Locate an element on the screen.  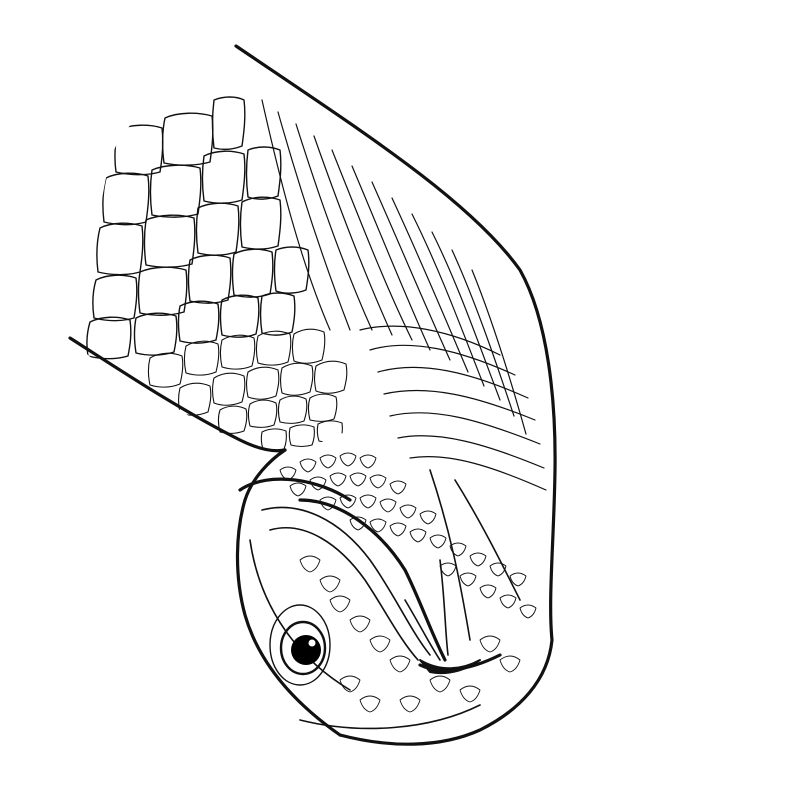
eye-scale-ring is located at coordinates (300, 645).